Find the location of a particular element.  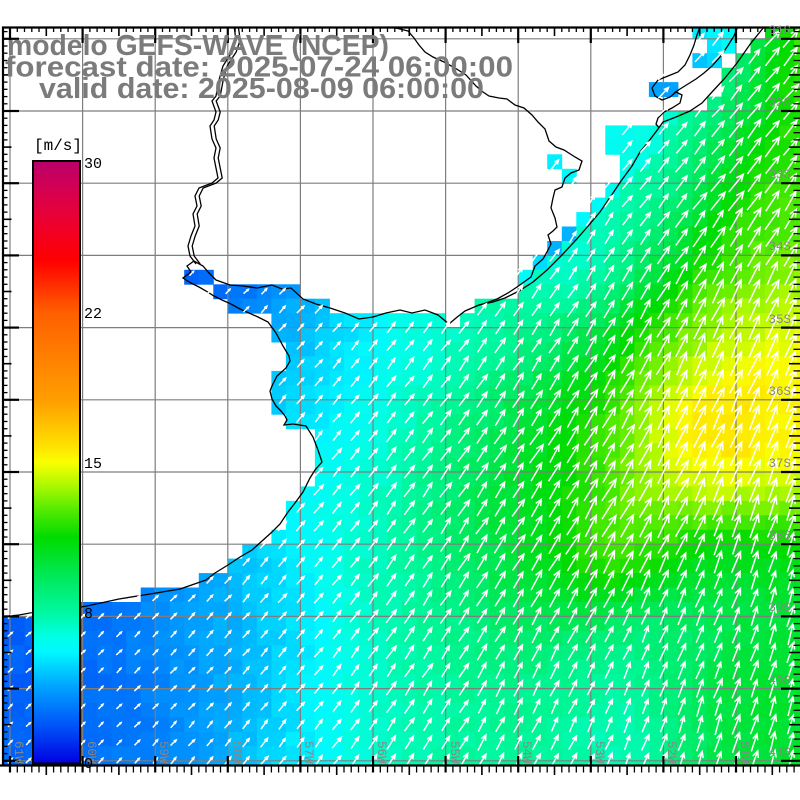

svg-text: modelo GEFS-WAVE (NCEP) is located at coordinates (198, 46).